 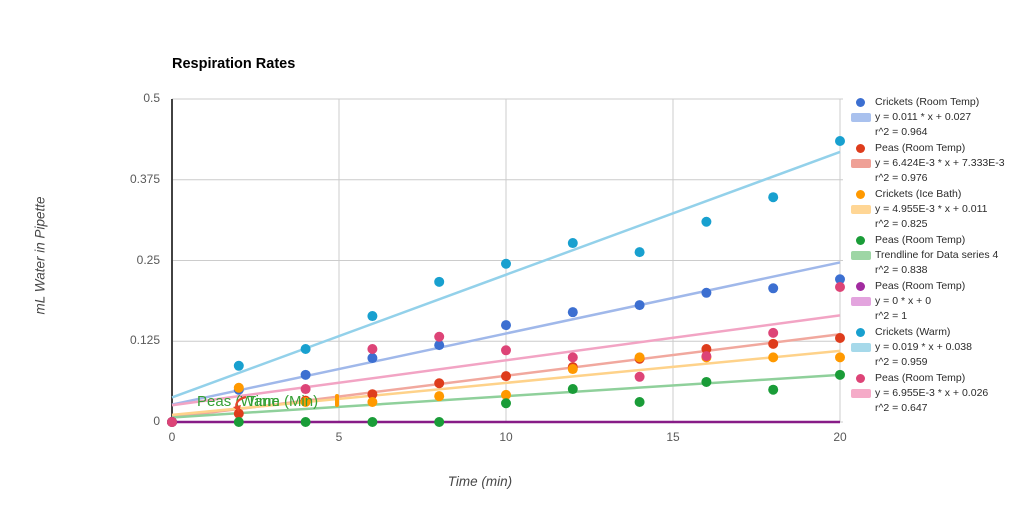 I want to click on x-tick-label: 15, so click(x=673, y=437).